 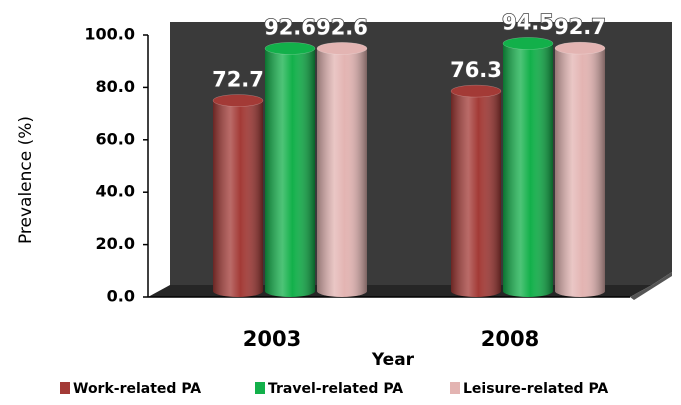 What do you see at coordinates (335, 389) in the screenshot?
I see `legend-label: Travel-related PA` at bounding box center [335, 389].